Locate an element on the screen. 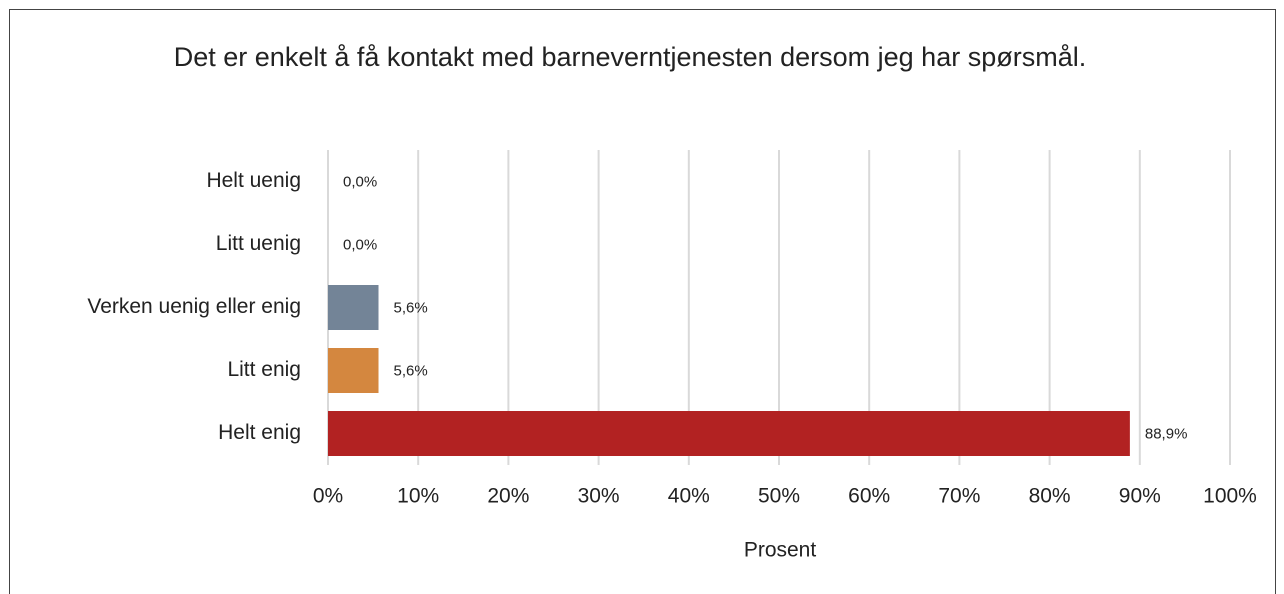 The image size is (1284, 594). y-tick-label: Verken uenig eller enig is located at coordinates (194, 306).